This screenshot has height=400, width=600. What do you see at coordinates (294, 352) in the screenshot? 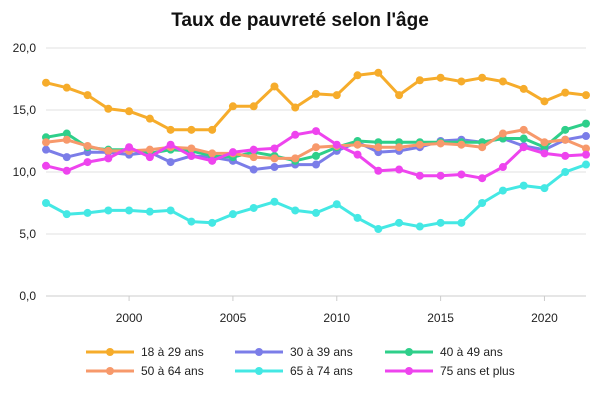
I see `legend-item: 30 à 39 ans` at bounding box center [294, 352].